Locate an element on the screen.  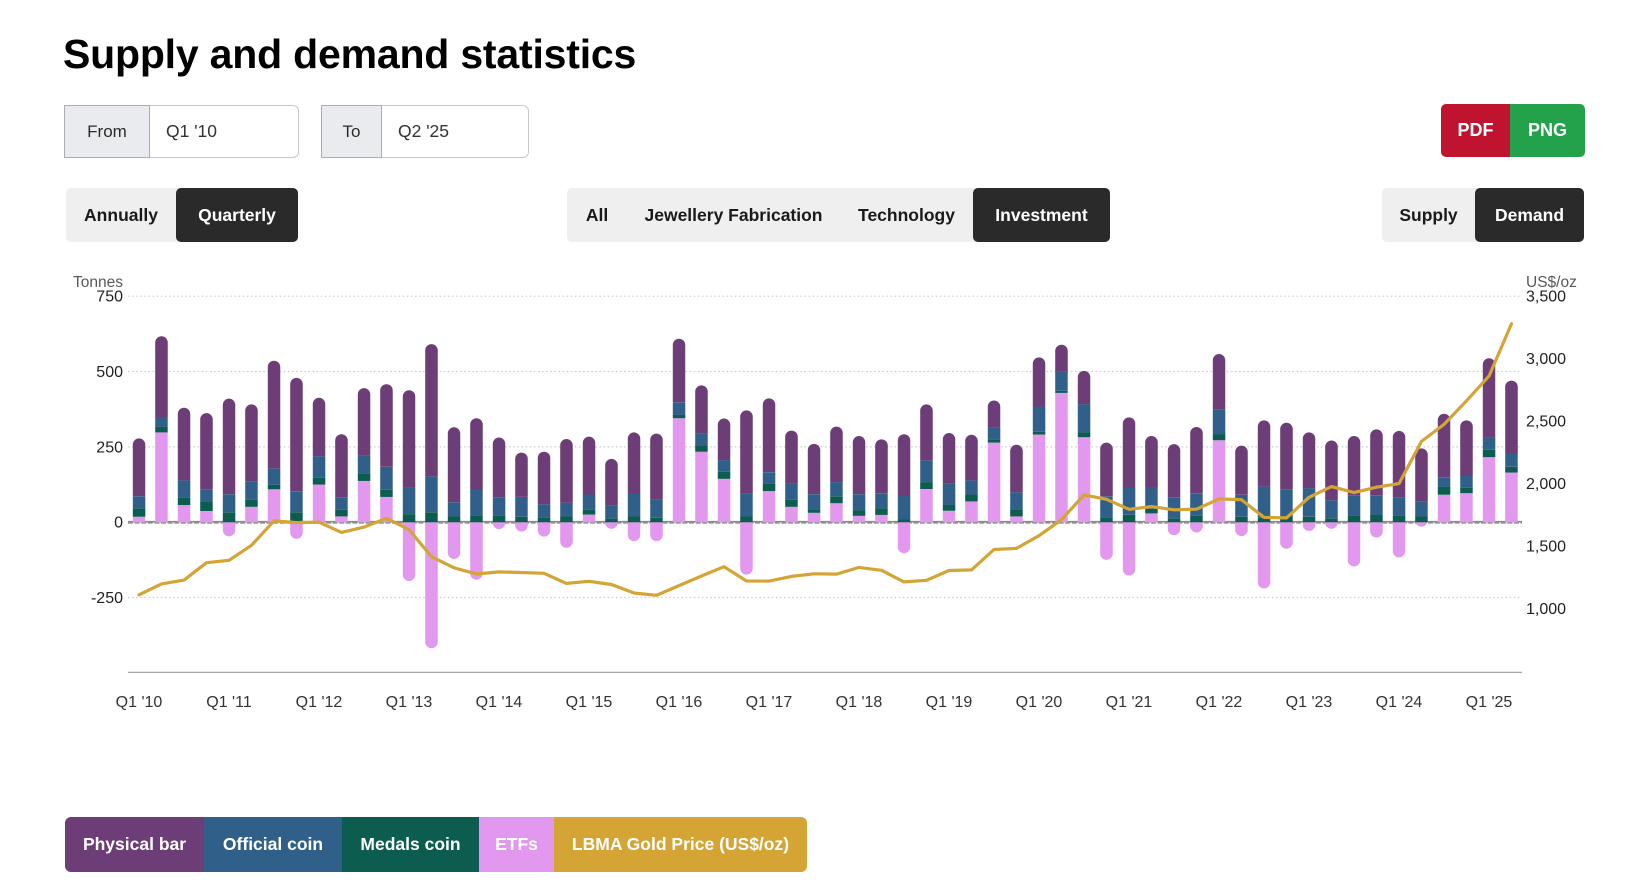
svg-text: Q1 '11 is located at coordinates (229, 702).